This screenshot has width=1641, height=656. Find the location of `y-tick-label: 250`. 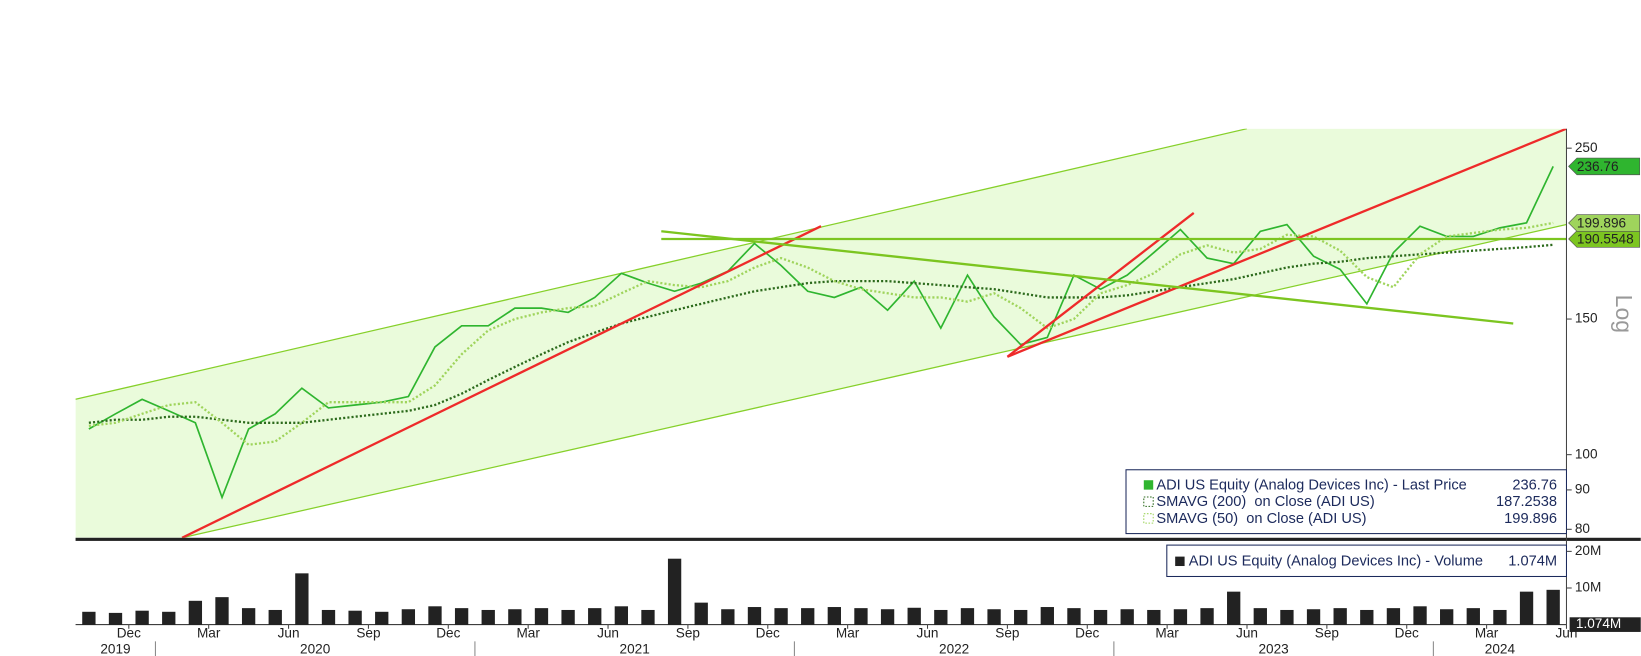

y-tick-label: 250 is located at coordinates (1586, 147).